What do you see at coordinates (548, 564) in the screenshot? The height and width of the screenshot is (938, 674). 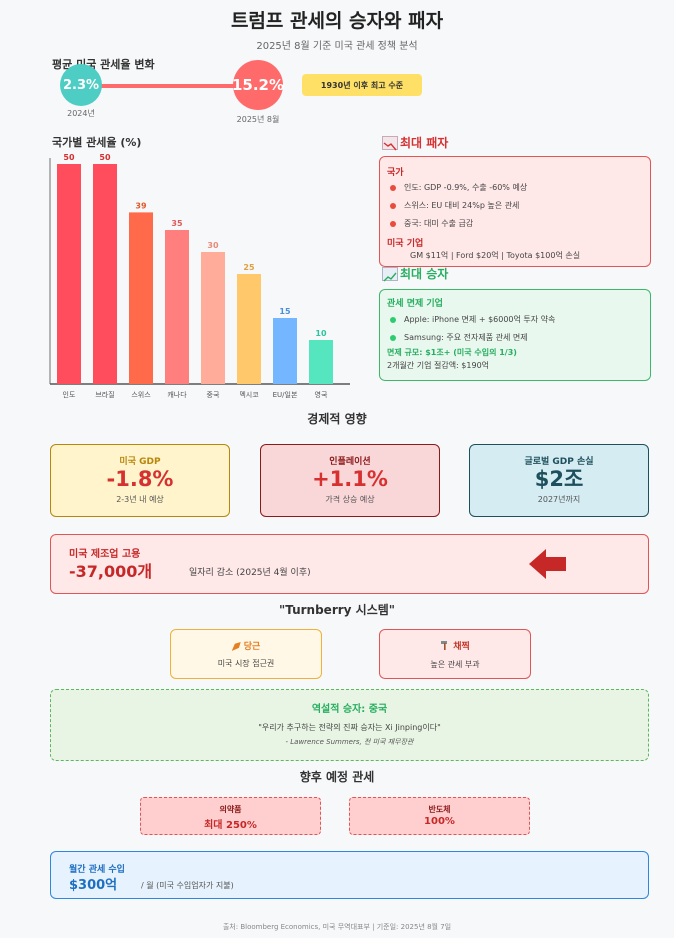 I see `arrow-left-icon` at bounding box center [548, 564].